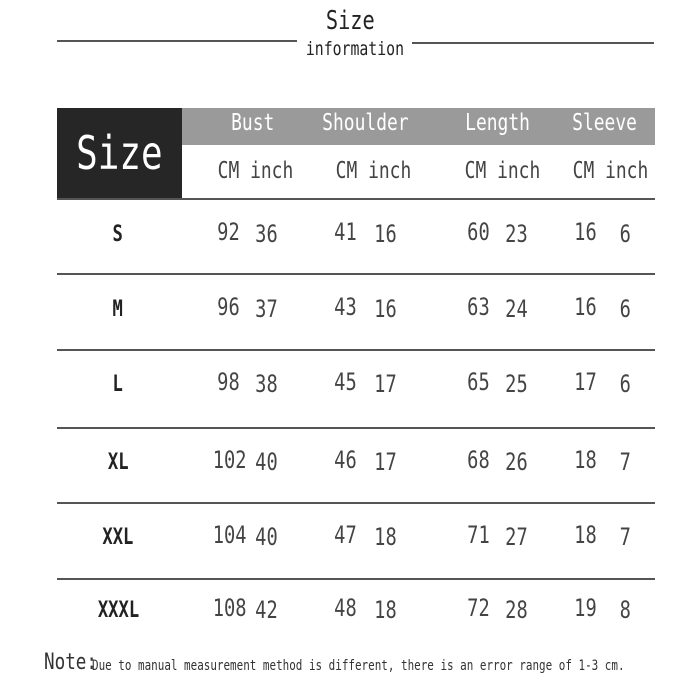 This screenshot has width=700, height=700. Describe the element at coordinates (345, 232) in the screenshot. I see `measurement-cell: 41` at that location.